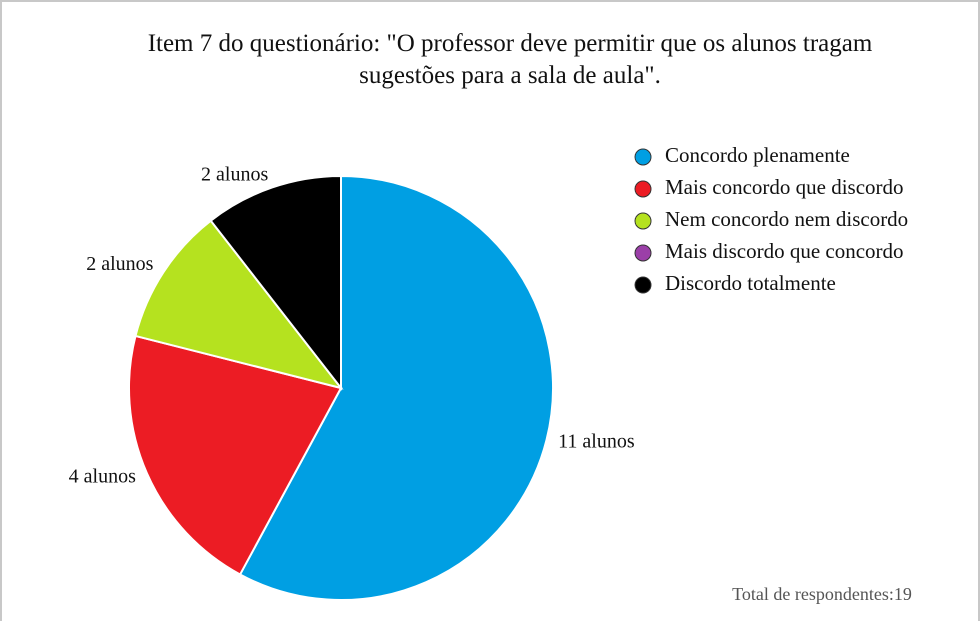  I want to click on legend-label: Concordo plenamente, so click(757, 155).